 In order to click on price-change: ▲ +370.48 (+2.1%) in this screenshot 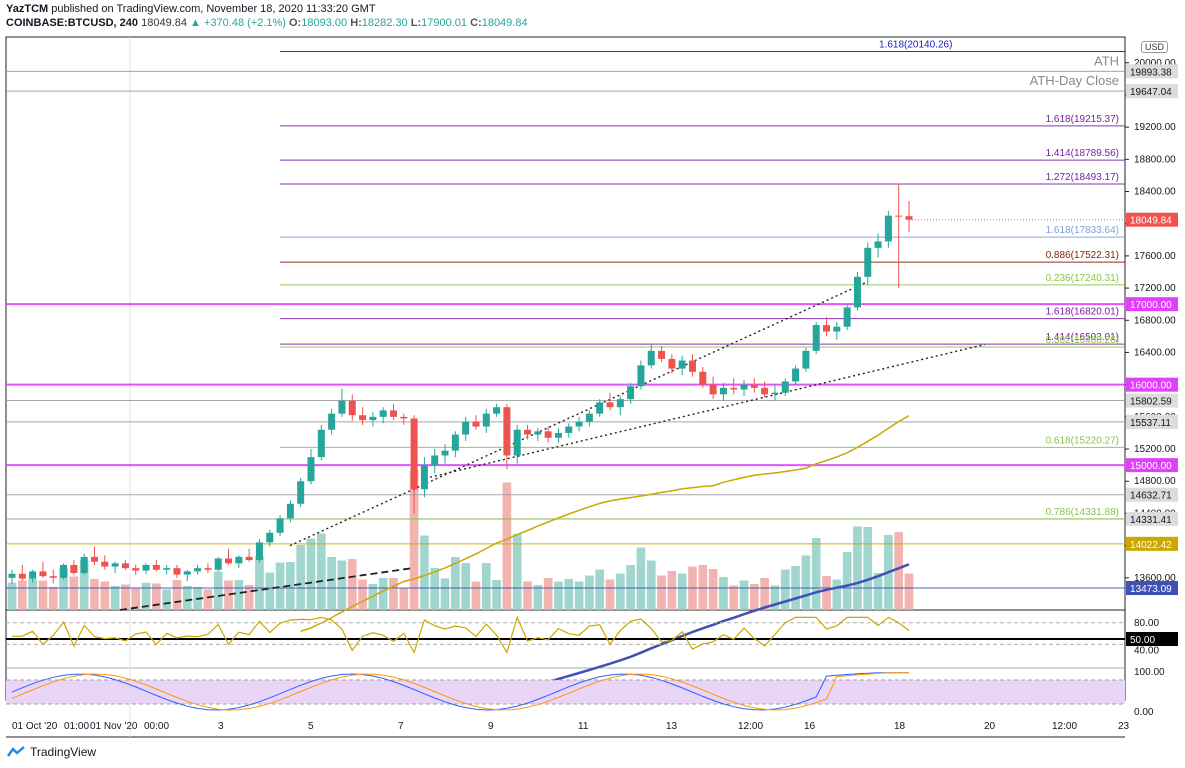, I will do `click(238, 23)`.